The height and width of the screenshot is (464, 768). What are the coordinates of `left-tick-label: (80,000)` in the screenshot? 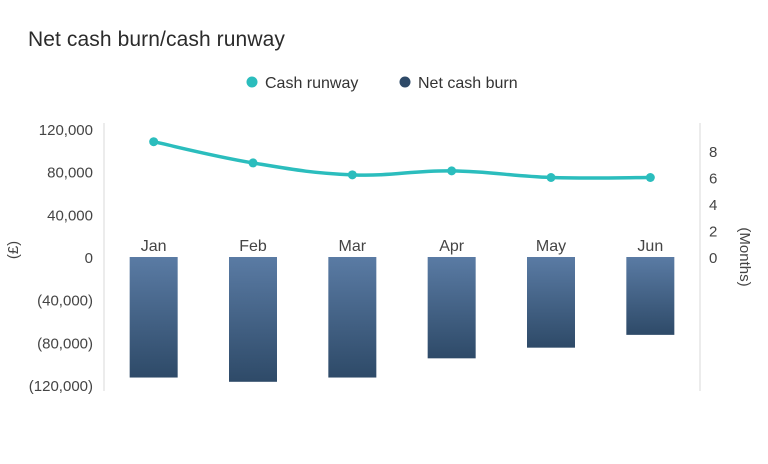 It's located at (65, 343).